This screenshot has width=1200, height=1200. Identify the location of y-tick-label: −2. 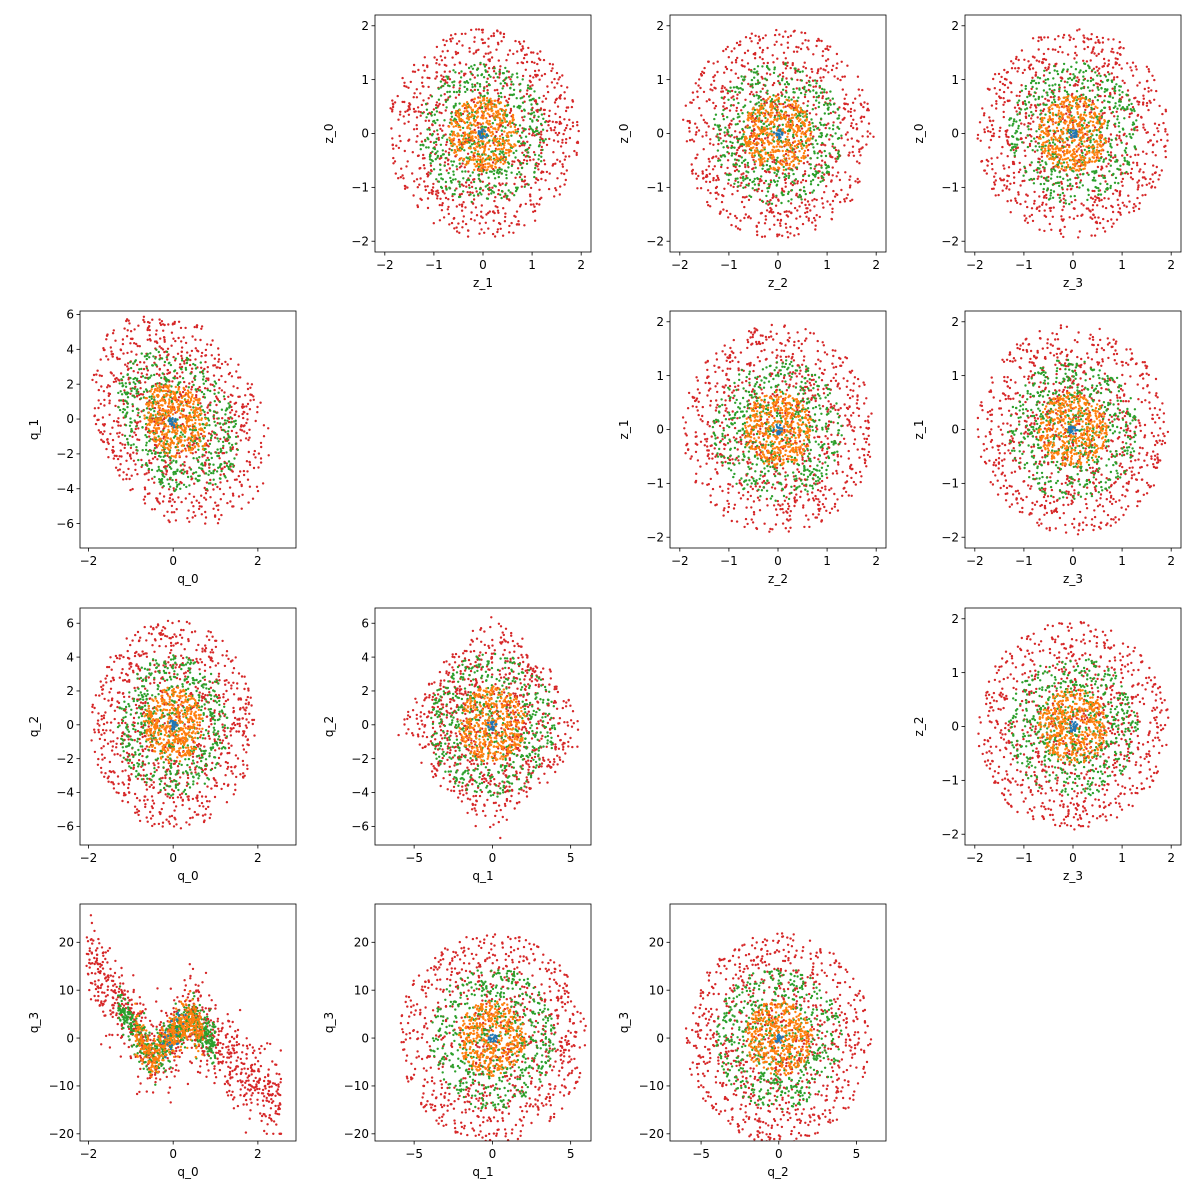
(360, 241).